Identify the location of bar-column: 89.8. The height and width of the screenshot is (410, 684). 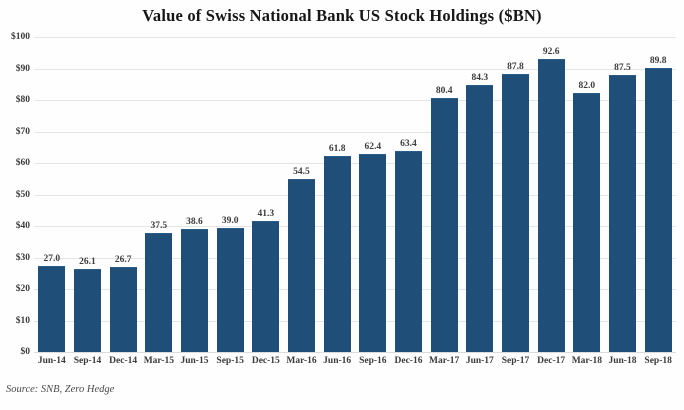
(658, 176).